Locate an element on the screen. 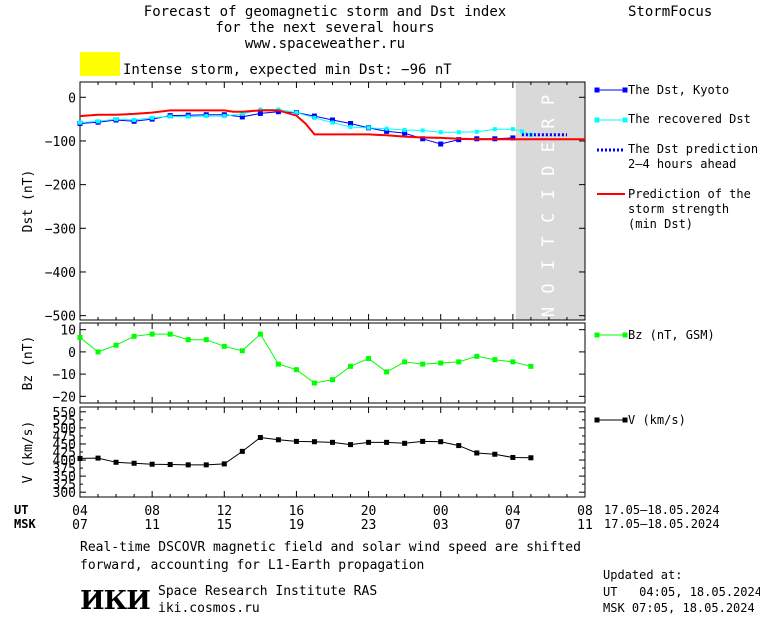  msk-date-range: 17.05–18.05.2024 is located at coordinates (662, 524).